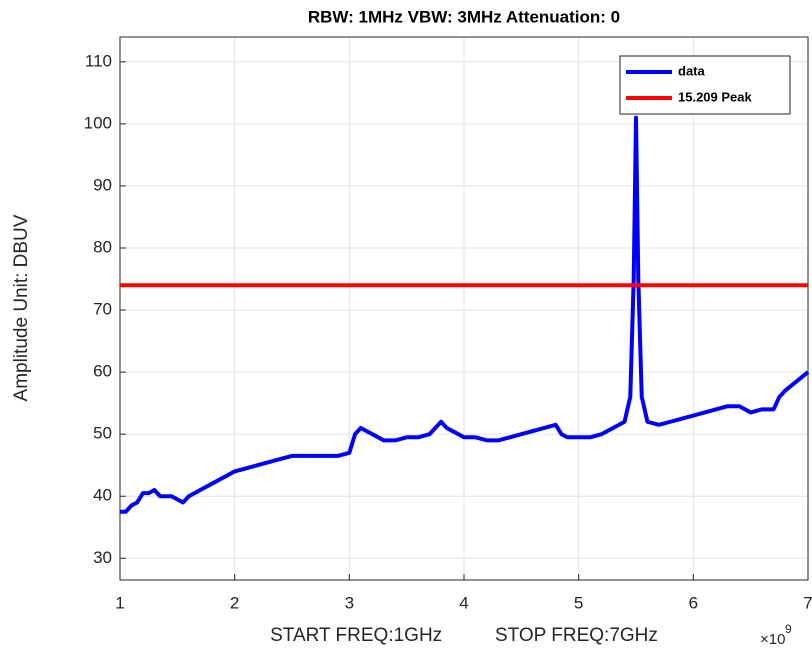 The image size is (812, 651). Describe the element at coordinates (693, 602) in the screenshot. I see `x-tick-label: 6` at that location.